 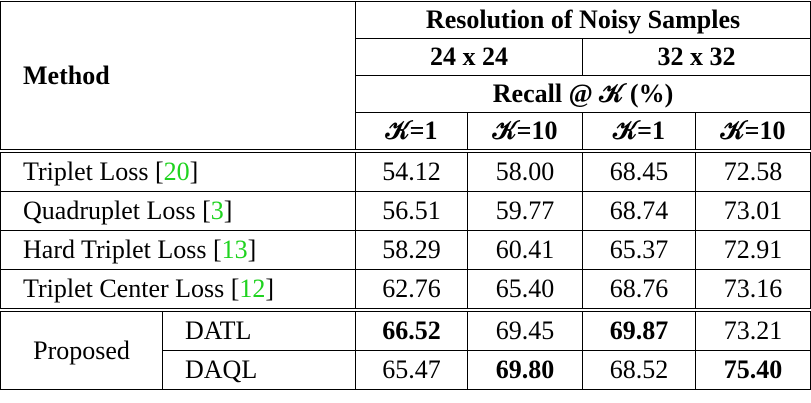 What do you see at coordinates (525, 250) in the screenshot?
I see `value-cell: 60.41` at bounding box center [525, 250].